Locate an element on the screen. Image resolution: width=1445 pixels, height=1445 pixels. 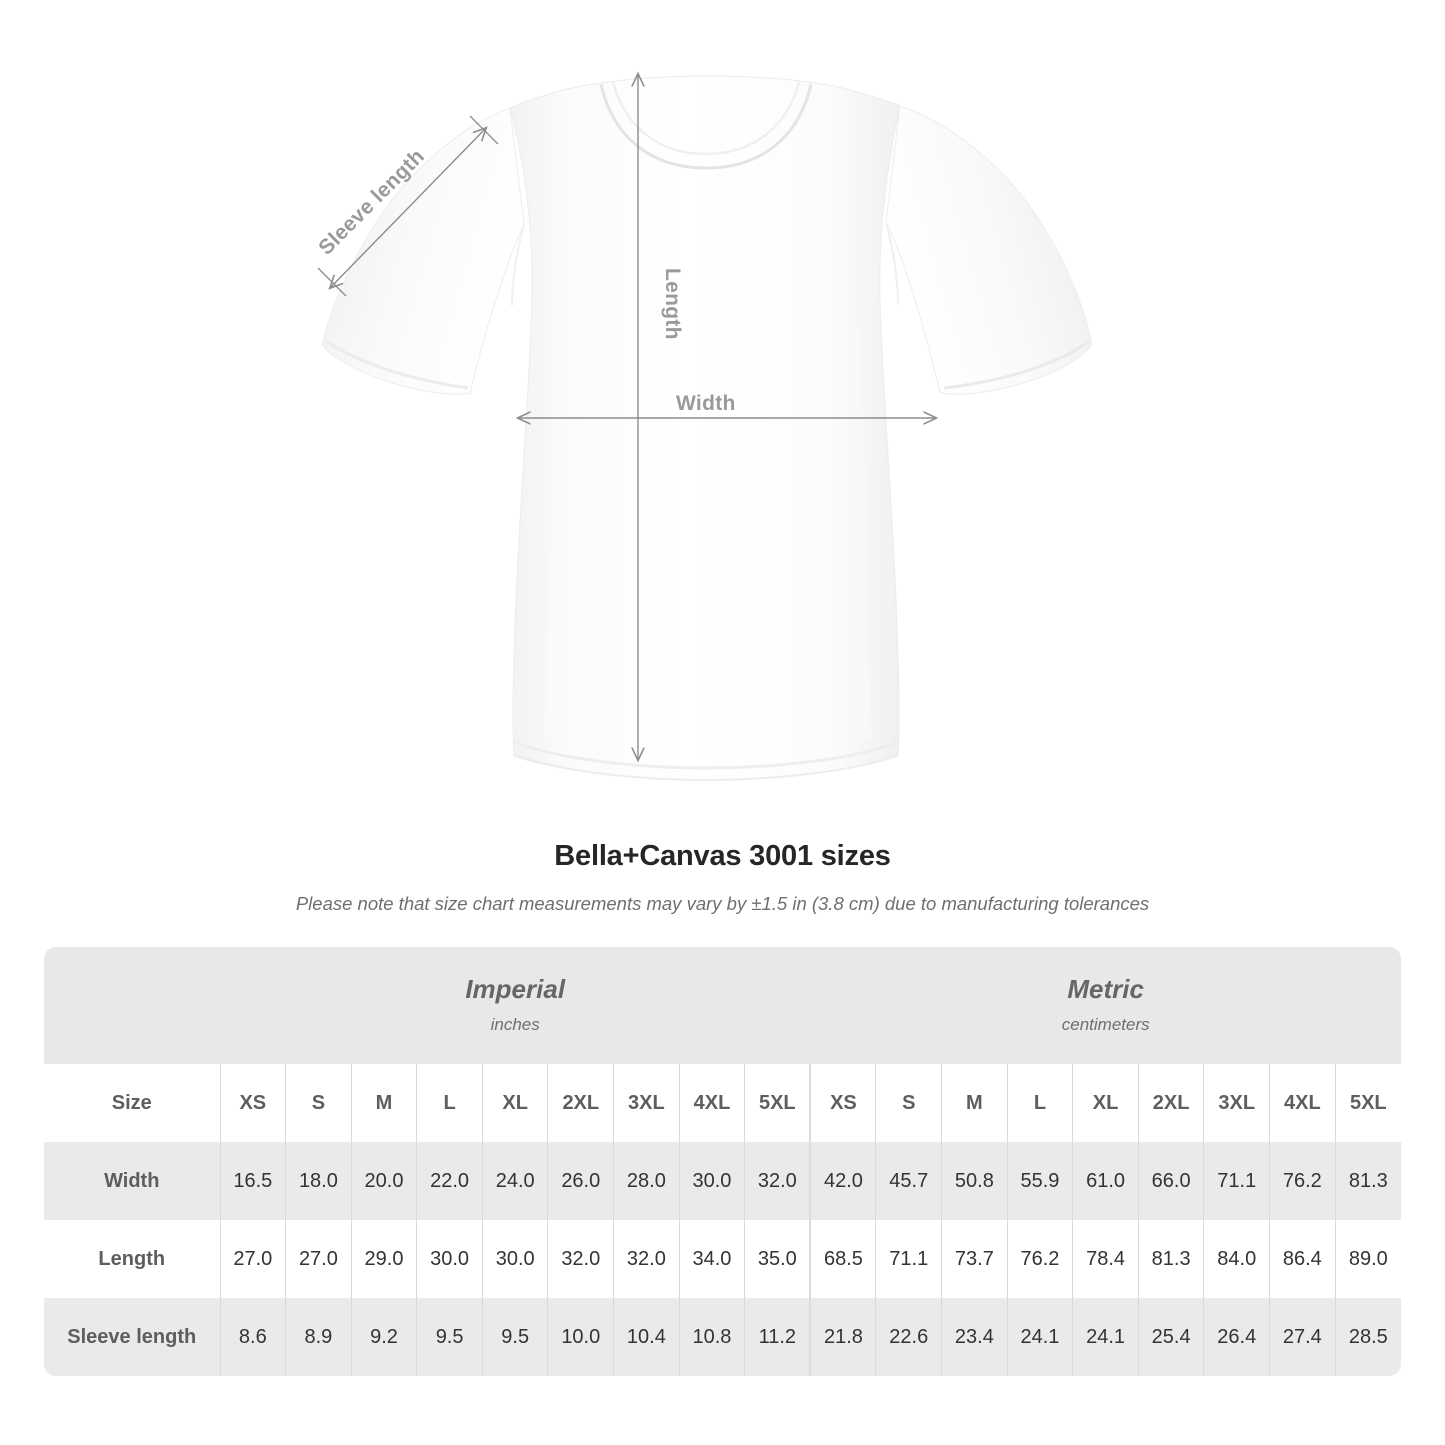
col-header-imperial-4xl: 4XL is located at coordinates (711, 1103).